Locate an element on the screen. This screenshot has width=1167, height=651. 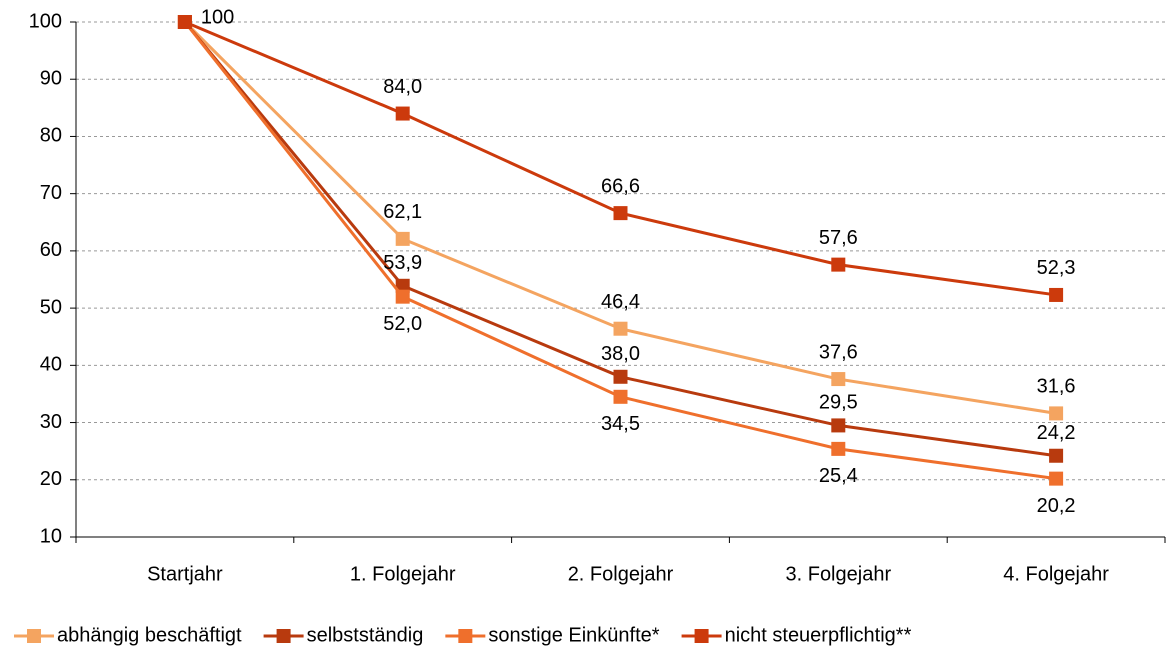
x-tick-label: Startjahr is located at coordinates (185, 574).